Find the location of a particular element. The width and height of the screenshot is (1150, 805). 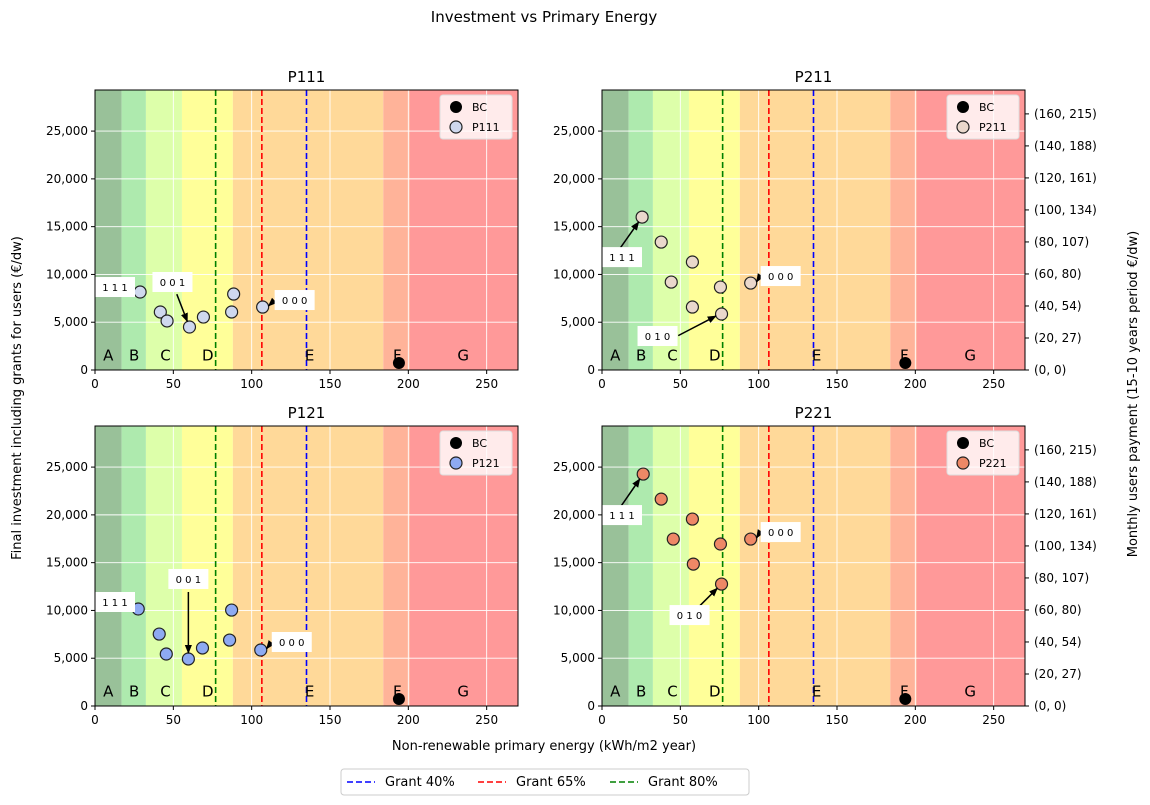

figure-title: Investment vs Primary Energy is located at coordinates (544, 17).